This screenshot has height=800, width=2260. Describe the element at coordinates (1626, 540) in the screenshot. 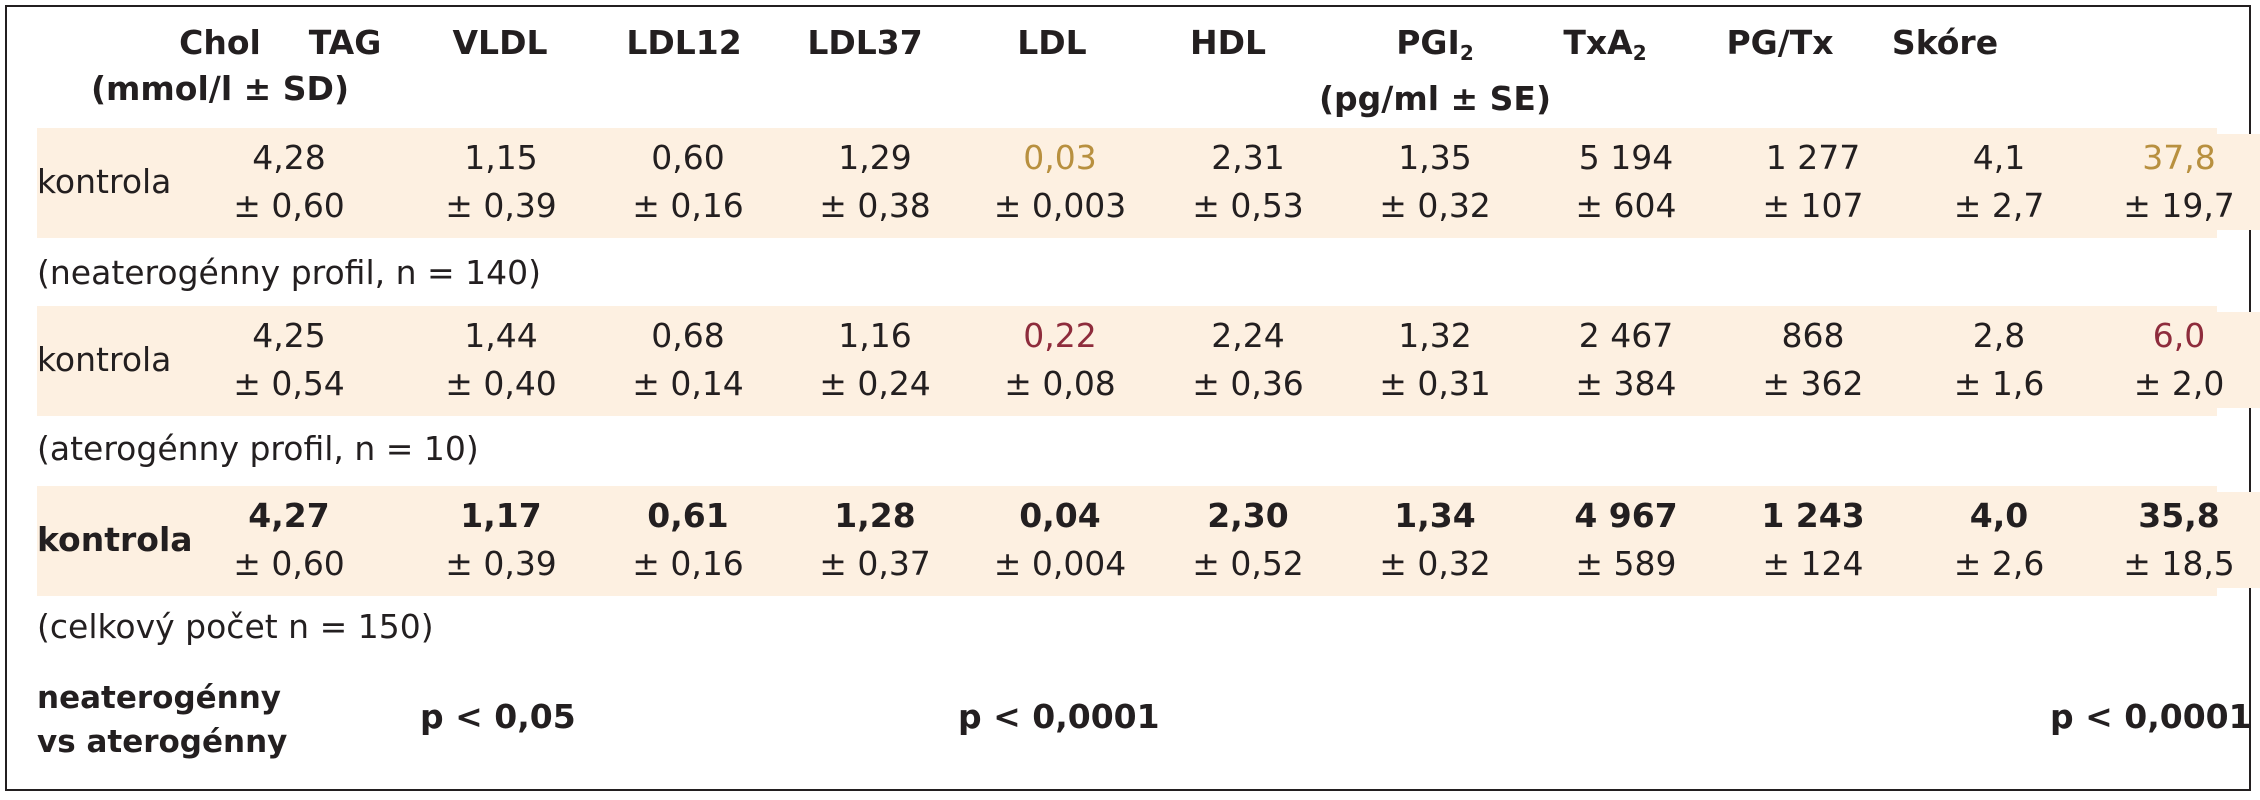

I see `table-cell: 4 967 ± 589` at that location.